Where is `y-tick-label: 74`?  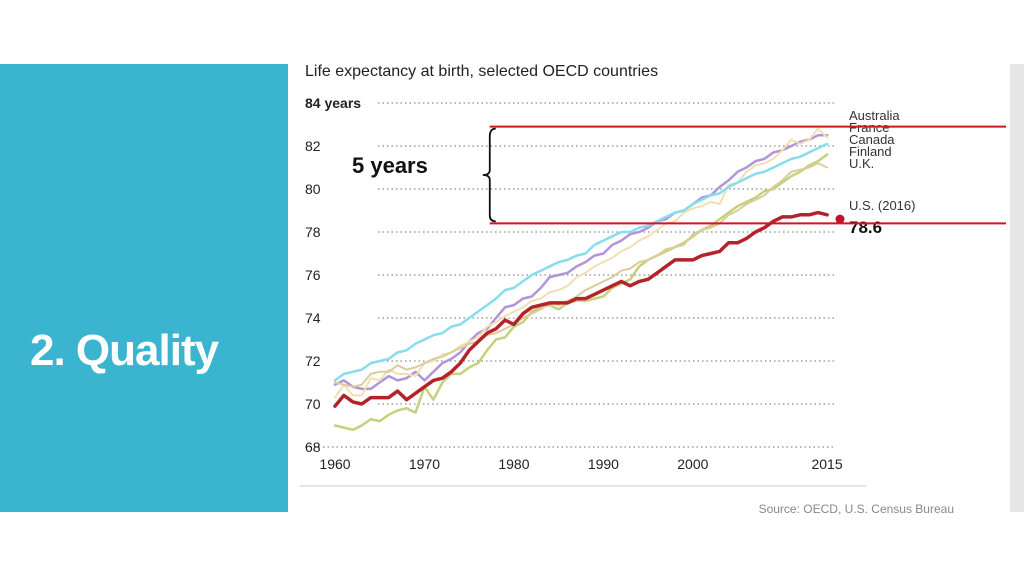 y-tick-label: 74 is located at coordinates (313, 318).